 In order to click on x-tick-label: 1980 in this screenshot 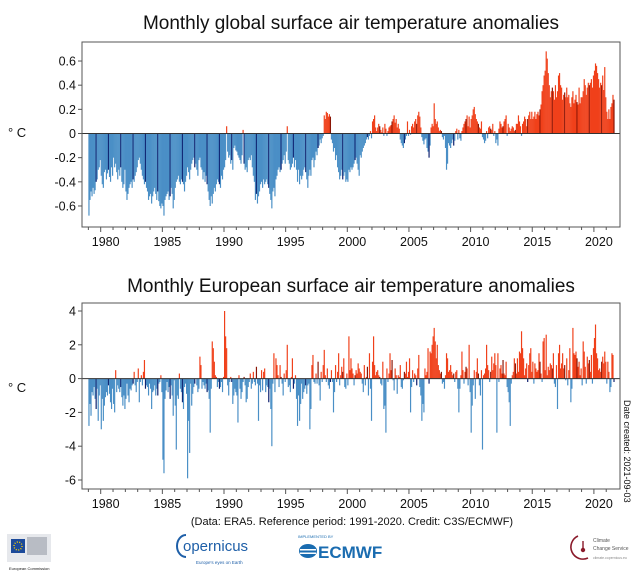, I will do `click(106, 504)`.